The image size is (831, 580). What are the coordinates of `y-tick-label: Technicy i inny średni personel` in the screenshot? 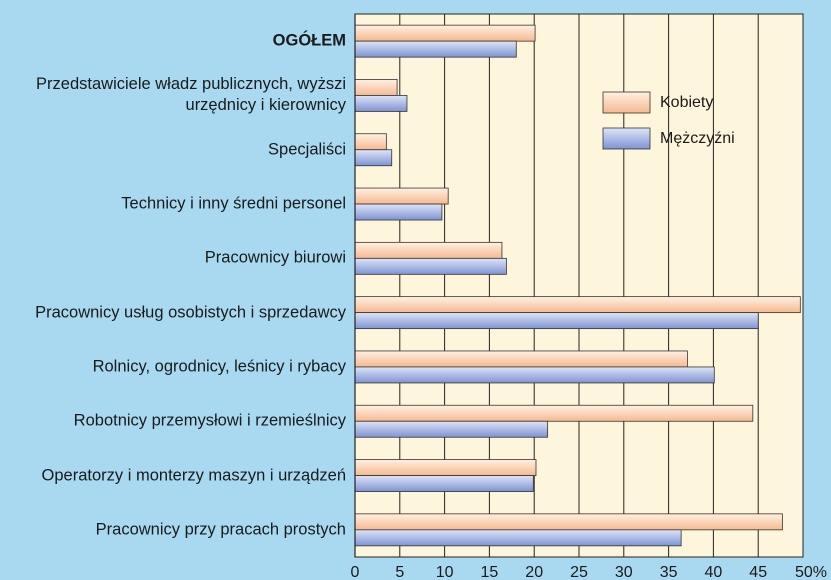 It's located at (233, 203).